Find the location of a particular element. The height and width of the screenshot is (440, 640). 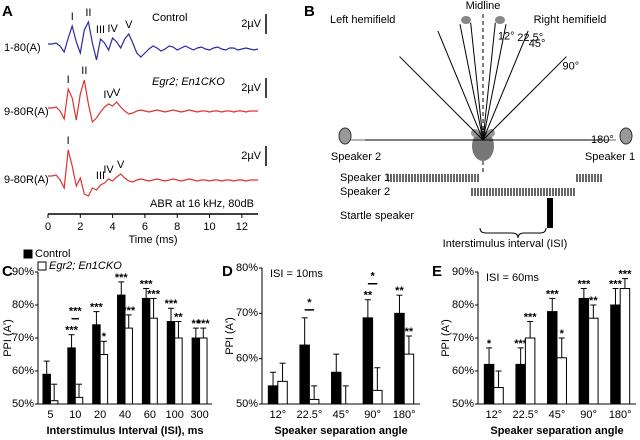

x-tick-label: 300 is located at coordinates (199, 415).